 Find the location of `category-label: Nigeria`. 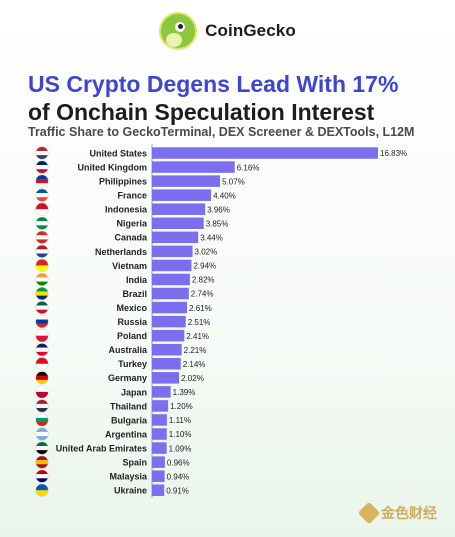

category-label: Nigeria is located at coordinates (132, 224).